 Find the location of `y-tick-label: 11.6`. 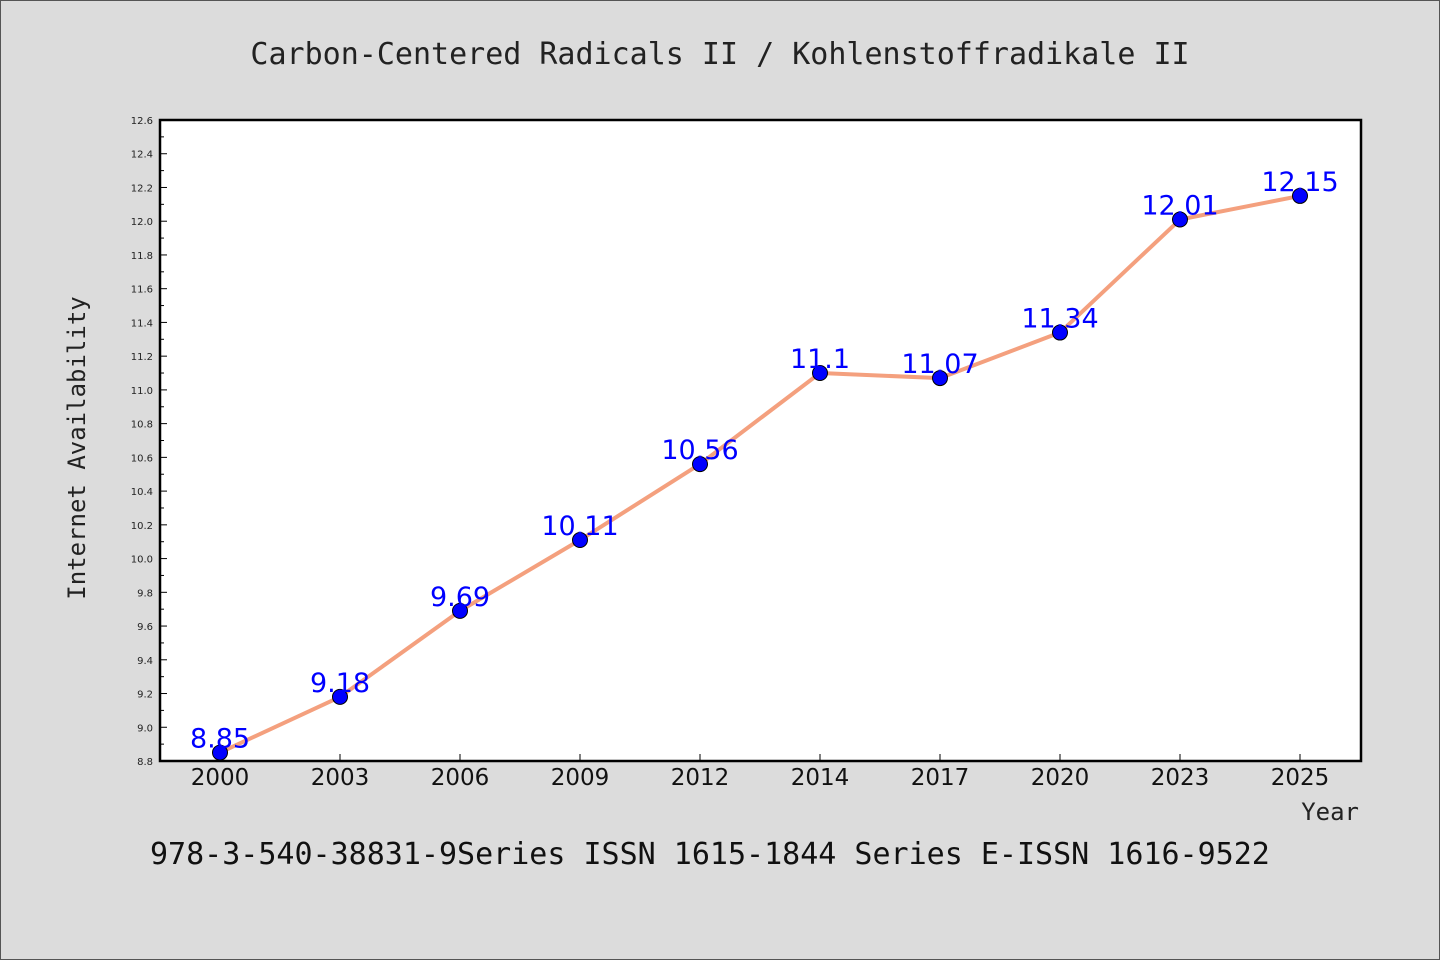

y-tick-label: 11.6 is located at coordinates (142, 290).